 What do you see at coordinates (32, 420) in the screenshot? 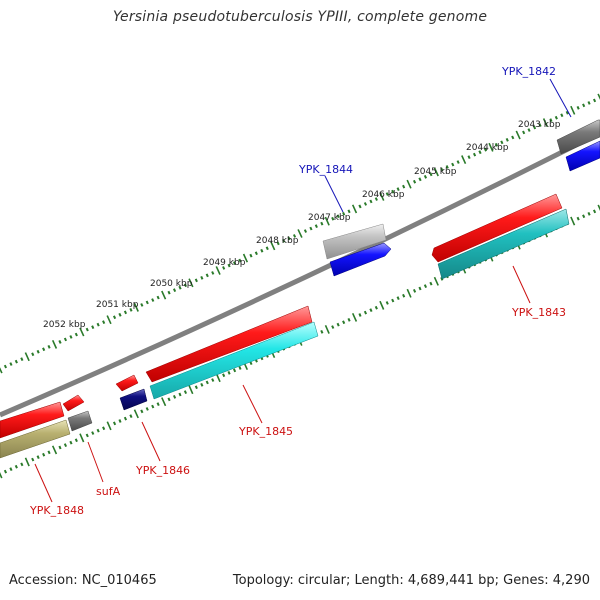
I see `feature-ypk-1848-red` at bounding box center [32, 420].